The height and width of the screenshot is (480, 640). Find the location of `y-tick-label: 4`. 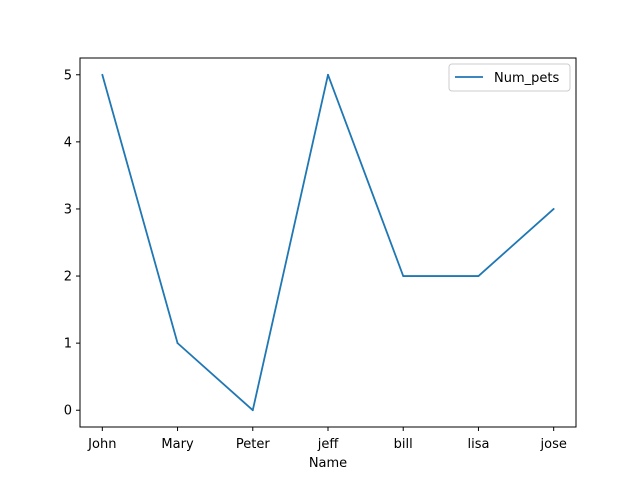

y-tick-label: 4 is located at coordinates (68, 142).